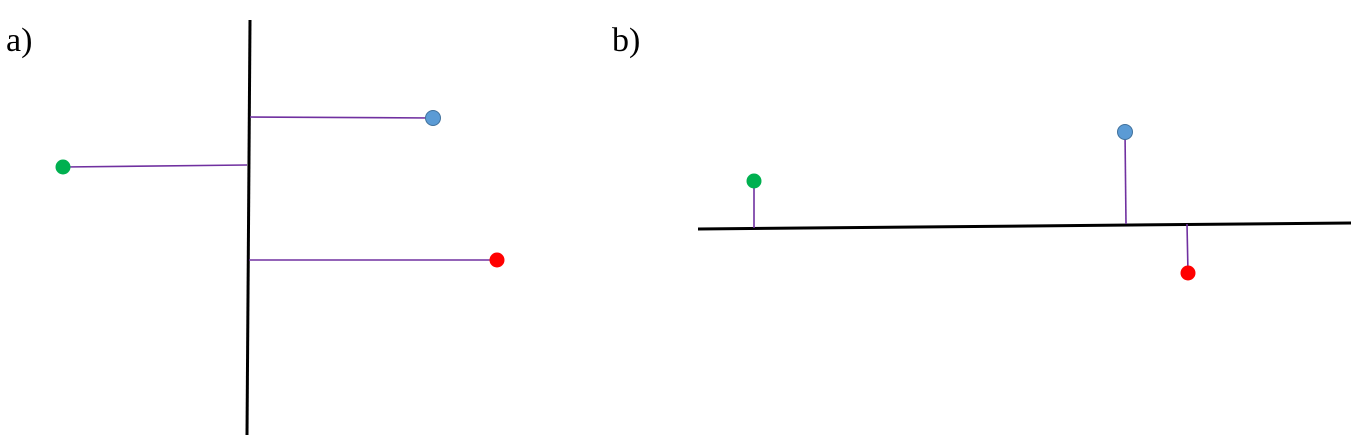 This screenshot has height=445, width=1372. Describe the element at coordinates (1125, 178) in the screenshot. I see `panel-b-blue-connector` at that location.